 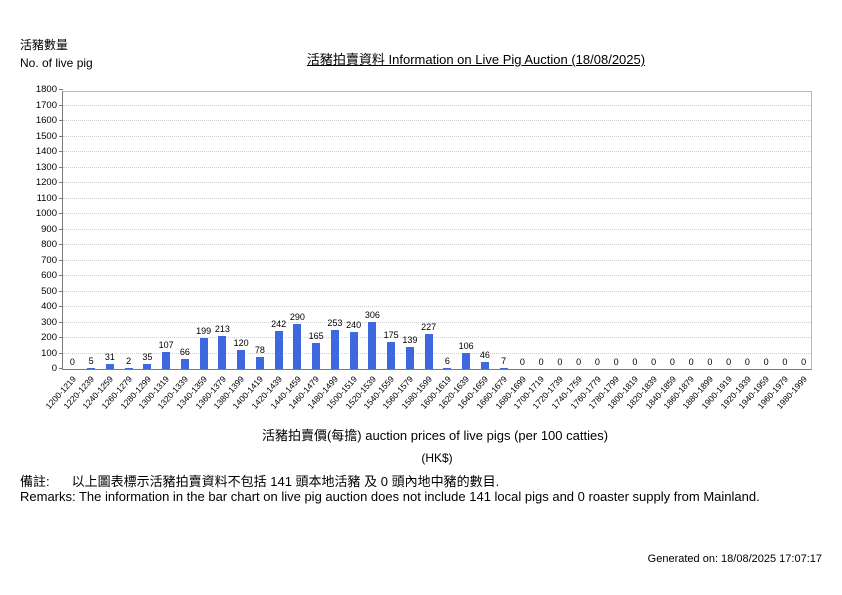 I want to click on bar-value-label: 139, so click(x=410, y=340).